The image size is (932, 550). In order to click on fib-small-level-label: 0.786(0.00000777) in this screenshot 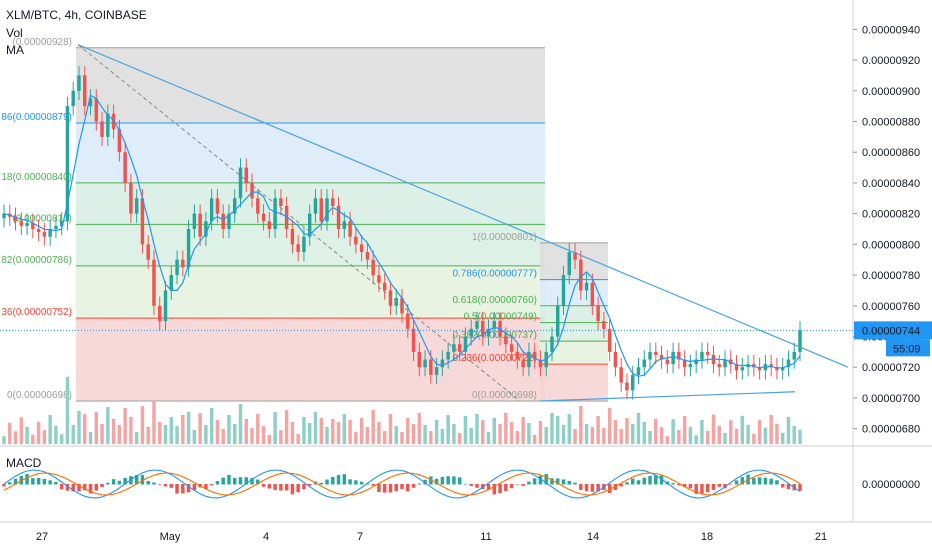, I will do `click(494, 274)`.